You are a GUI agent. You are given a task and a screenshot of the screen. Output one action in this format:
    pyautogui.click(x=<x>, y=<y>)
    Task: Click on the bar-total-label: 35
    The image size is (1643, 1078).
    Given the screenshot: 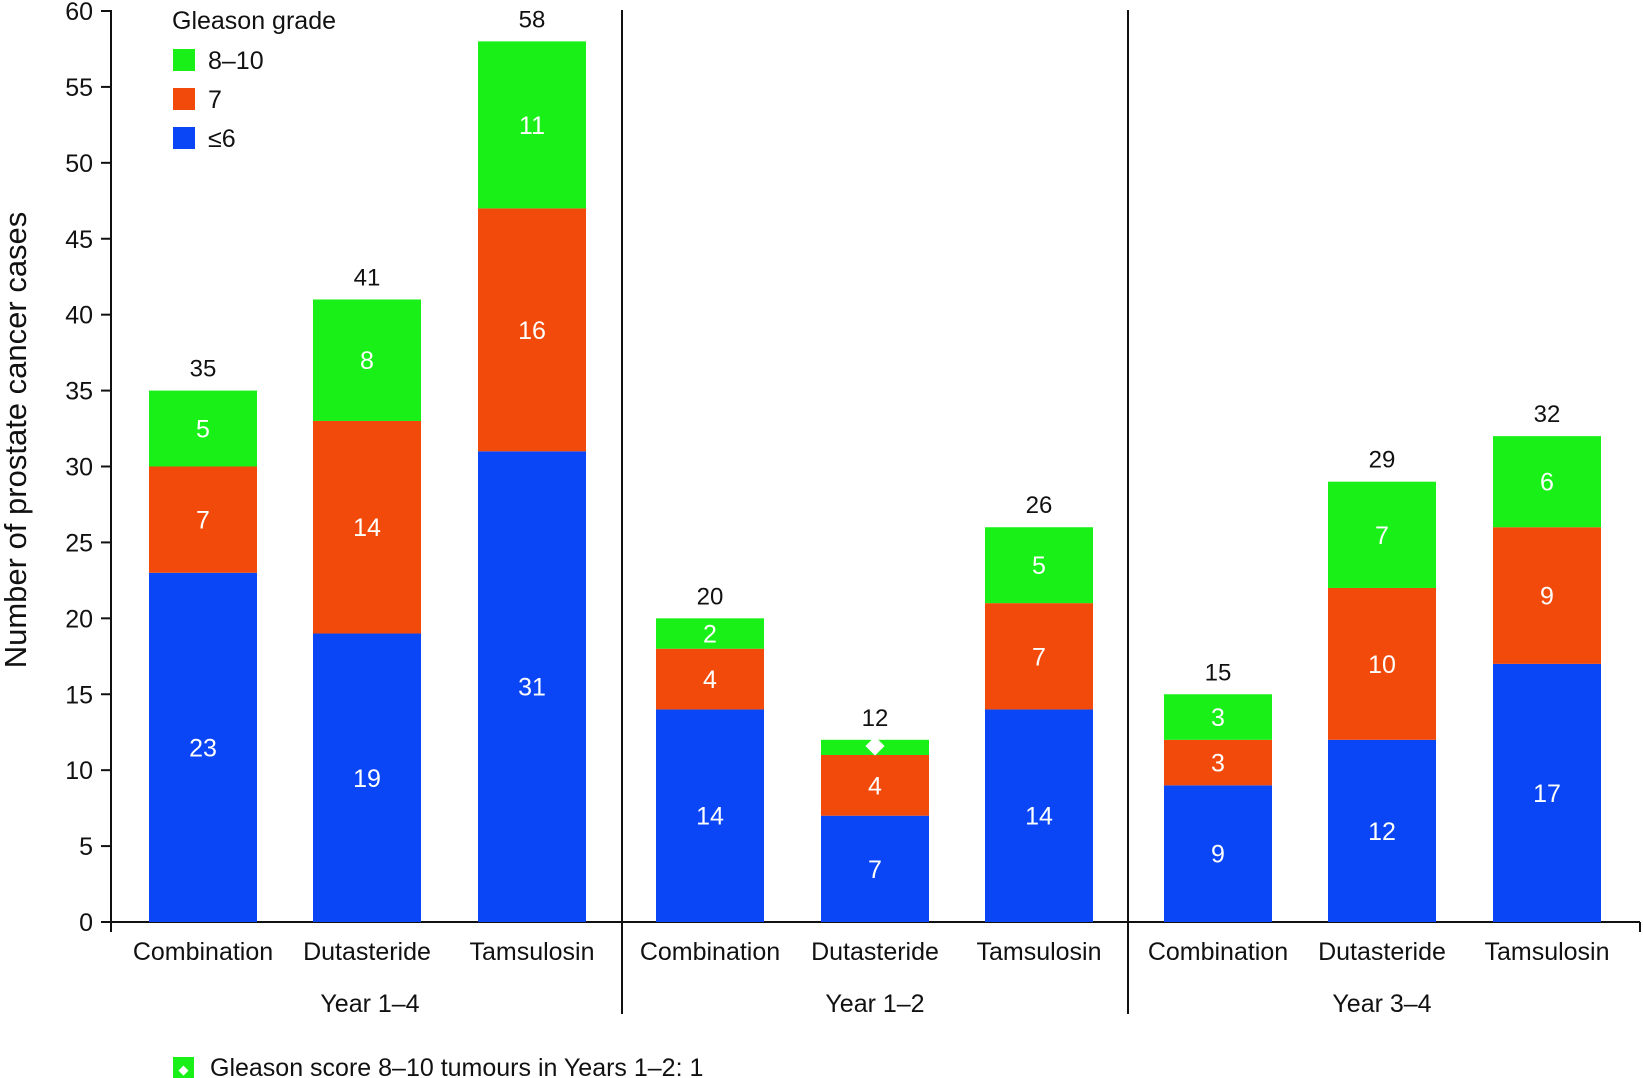 What is the action you would take?
    pyautogui.click(x=203, y=369)
    